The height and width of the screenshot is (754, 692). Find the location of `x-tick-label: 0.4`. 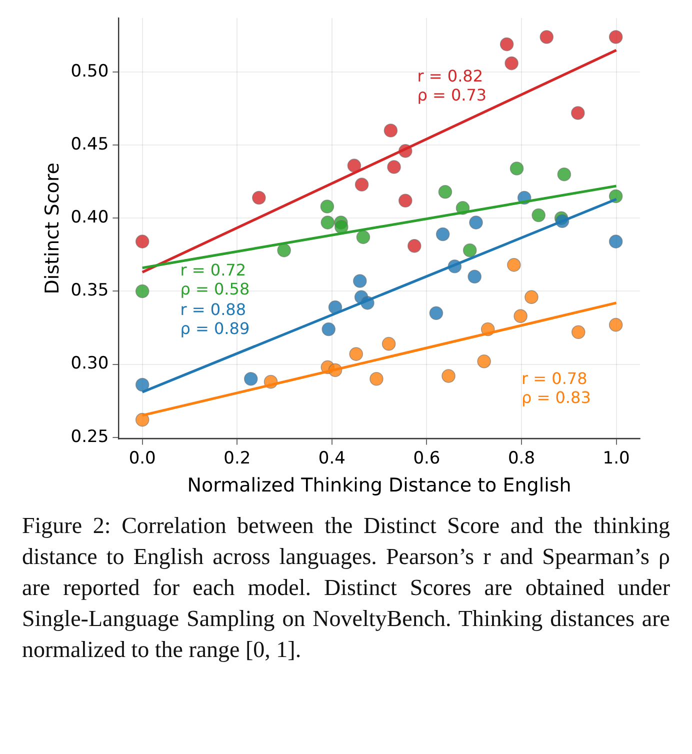

x-tick-label: 0.4 is located at coordinates (332, 458).